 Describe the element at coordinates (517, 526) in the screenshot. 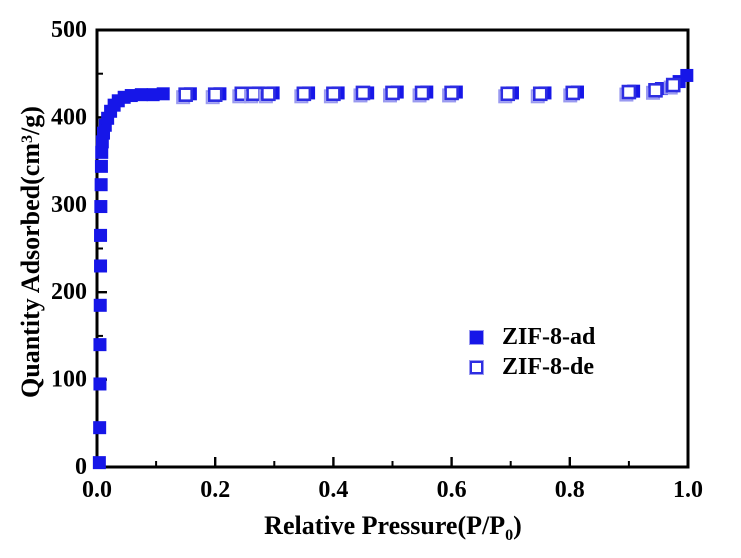

I see `x-axis-title-end: )` at that location.